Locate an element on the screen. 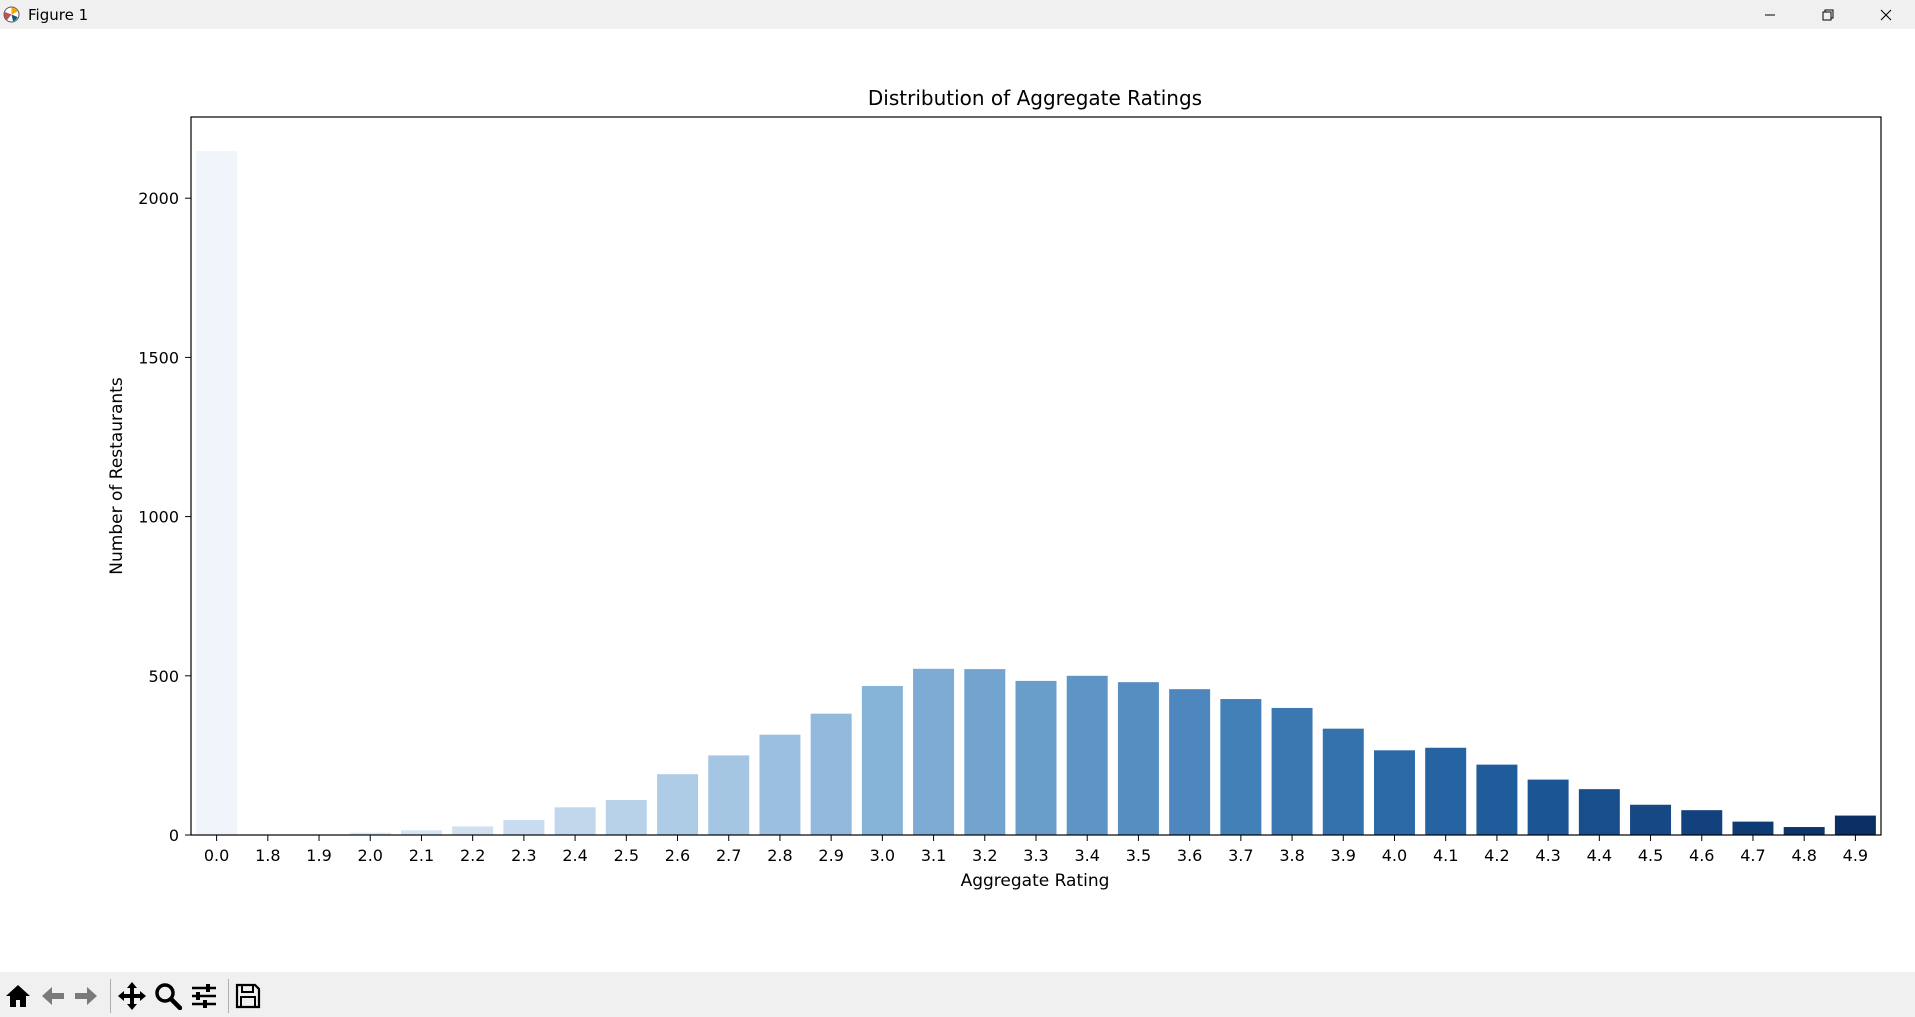  bar-2.2 is located at coordinates (473, 830).